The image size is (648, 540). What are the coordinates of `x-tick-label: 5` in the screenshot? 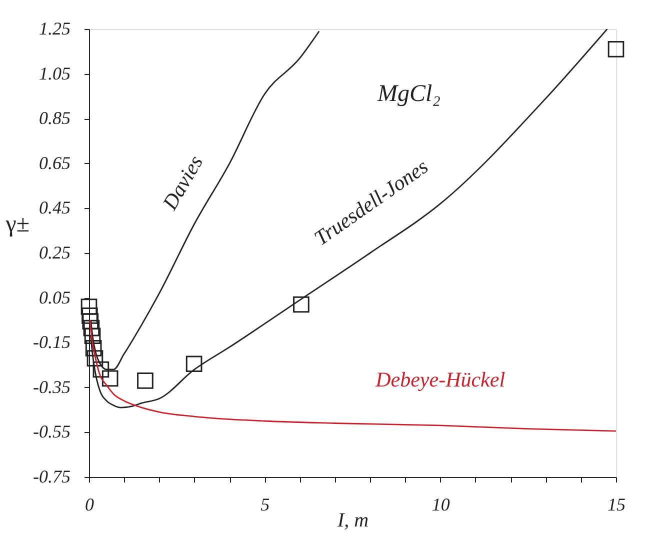 It's located at (265, 504).